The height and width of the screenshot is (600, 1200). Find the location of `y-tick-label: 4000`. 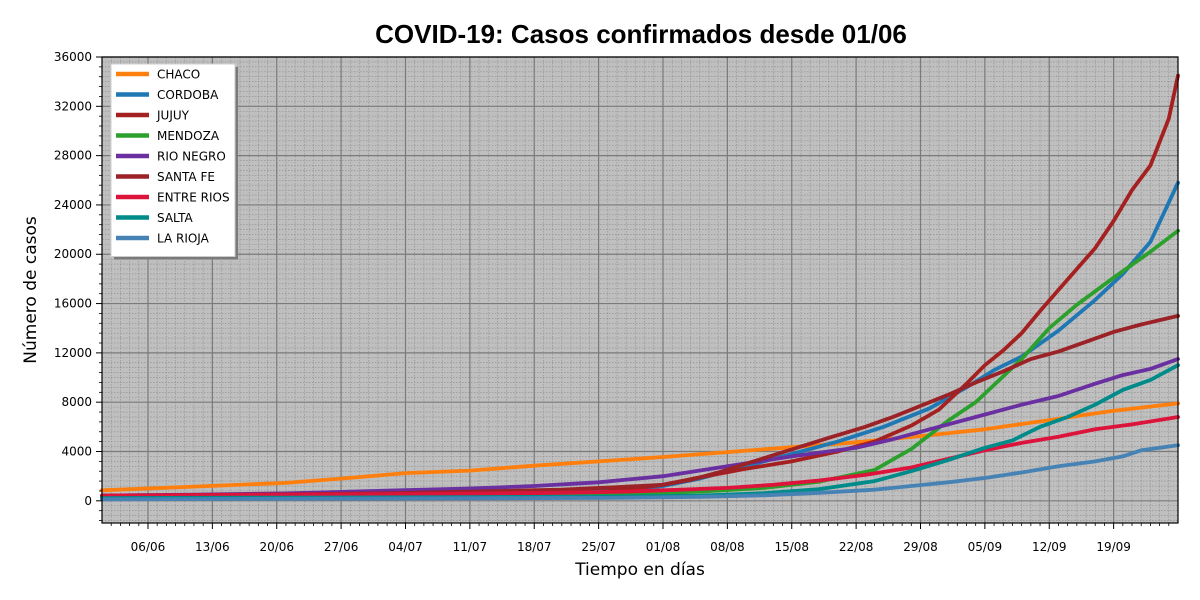

y-tick-label: 4000 is located at coordinates (76, 451).